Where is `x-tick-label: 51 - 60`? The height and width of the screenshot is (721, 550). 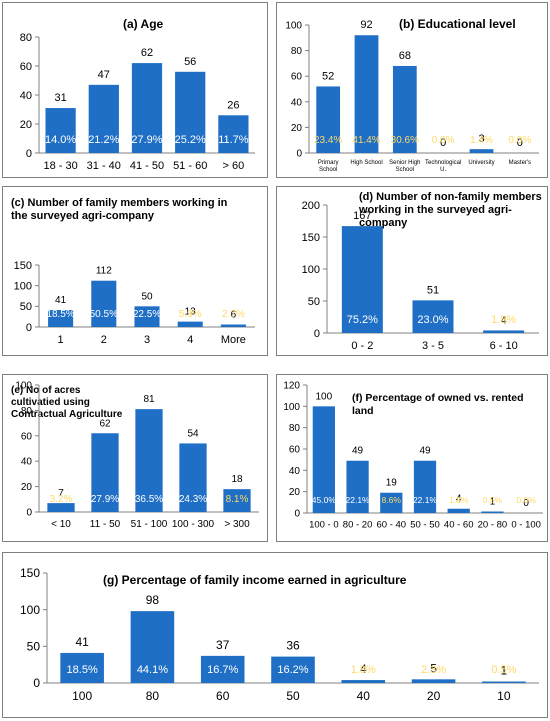 x-tick-label: 51 - 60 is located at coordinates (190, 166).